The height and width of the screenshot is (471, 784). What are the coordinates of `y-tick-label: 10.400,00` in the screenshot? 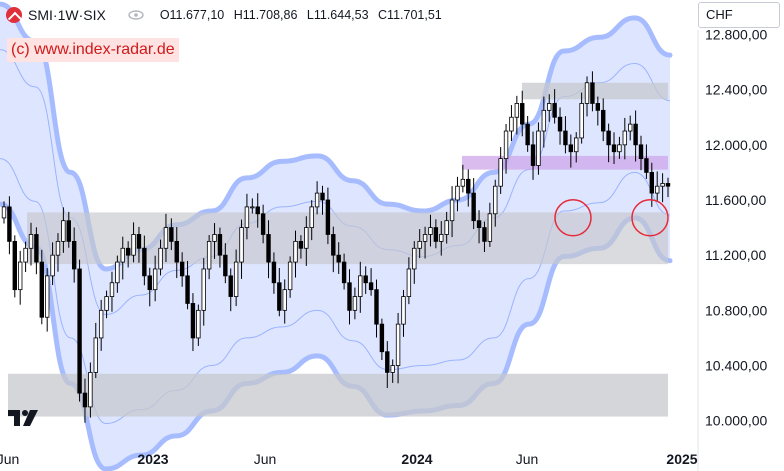 It's located at (736, 366).